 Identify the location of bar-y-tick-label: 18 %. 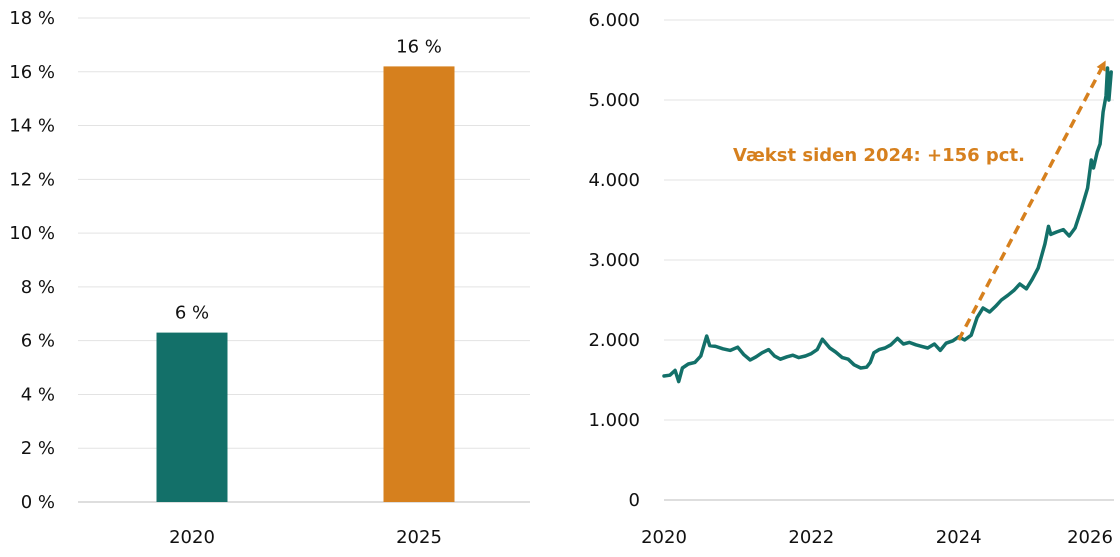
(32, 18).